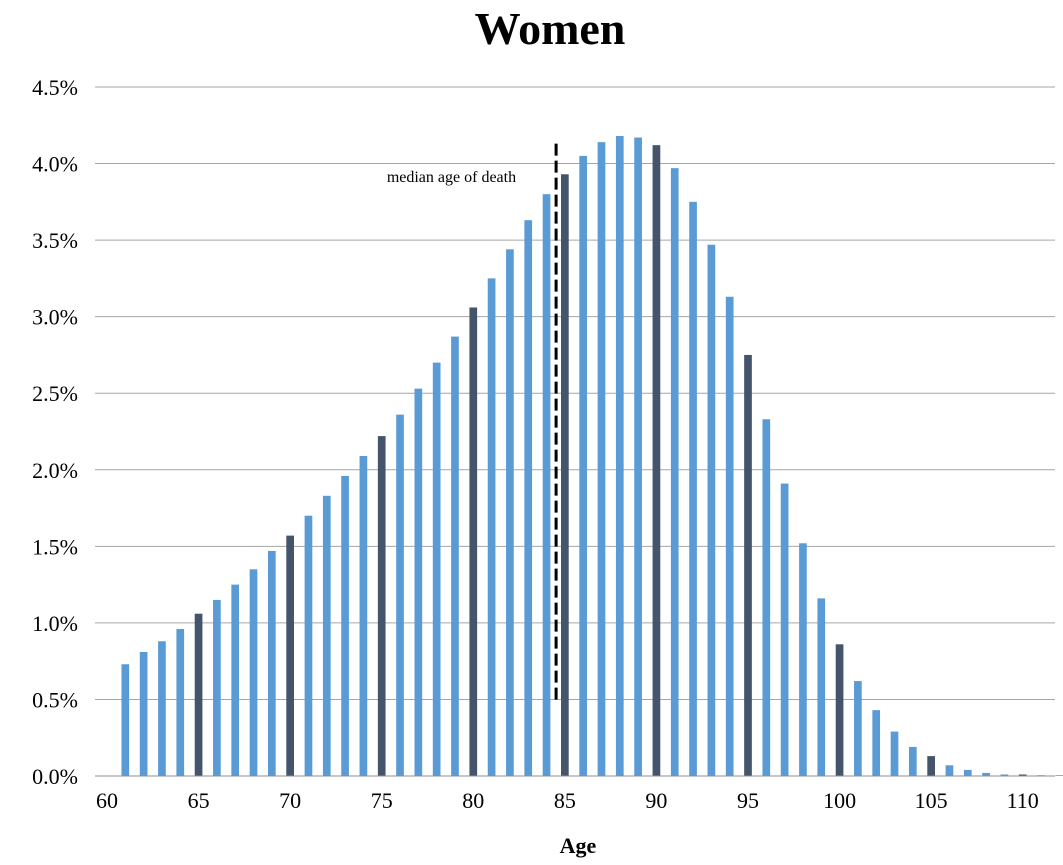 The height and width of the screenshot is (865, 1063). What do you see at coordinates (451, 177) in the screenshot?
I see `median-label: median age of death` at bounding box center [451, 177].